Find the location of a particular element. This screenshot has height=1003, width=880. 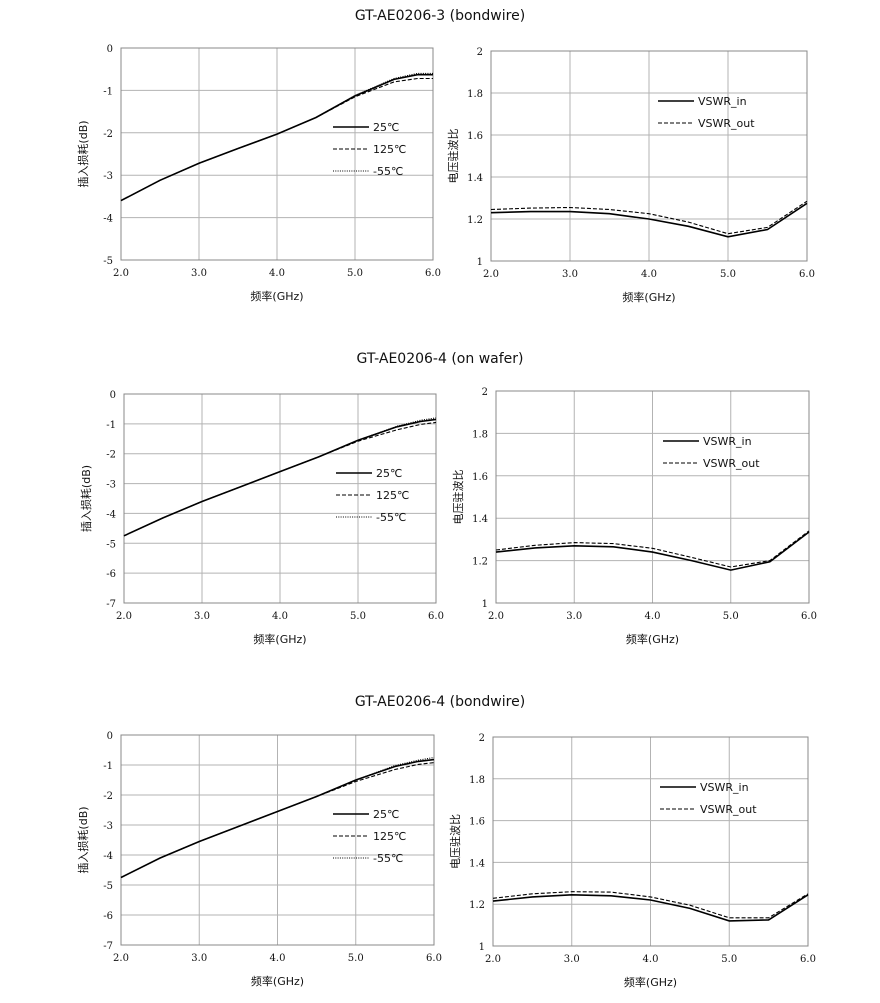

chart-group-title: GT-AE0206-3 (bondwire) is located at coordinates (440, 16).